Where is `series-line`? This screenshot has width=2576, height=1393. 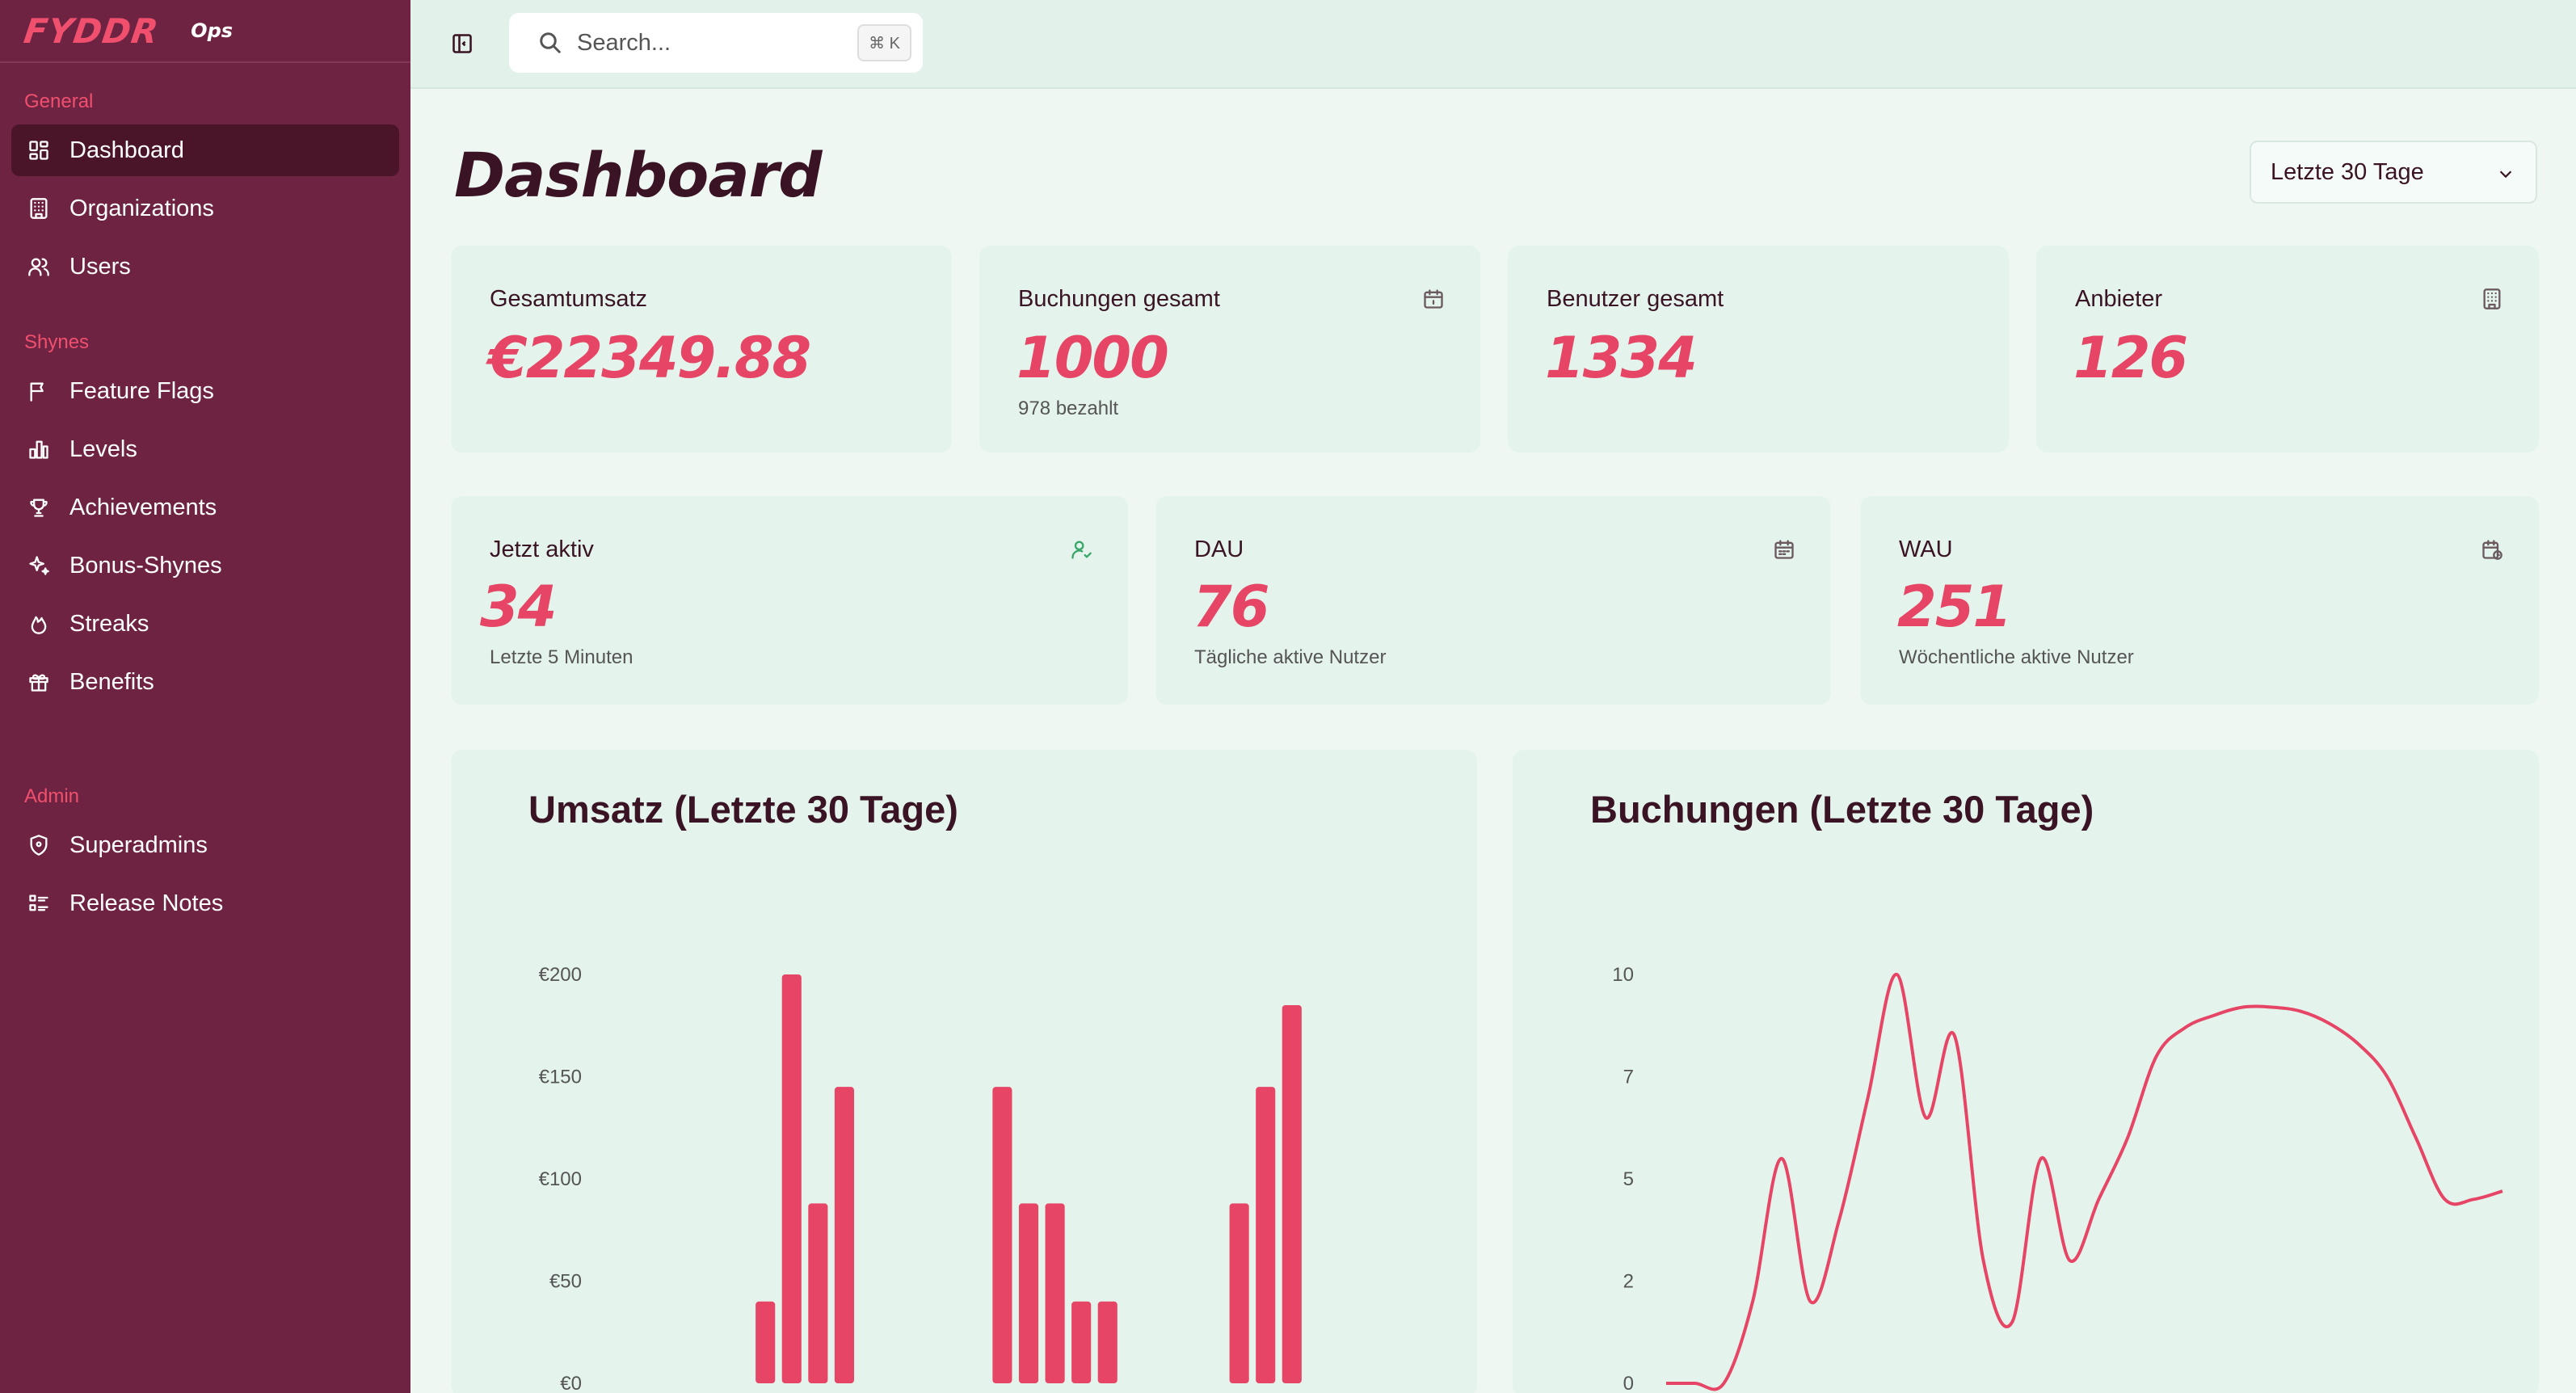 series-line is located at coordinates (2084, 1182).